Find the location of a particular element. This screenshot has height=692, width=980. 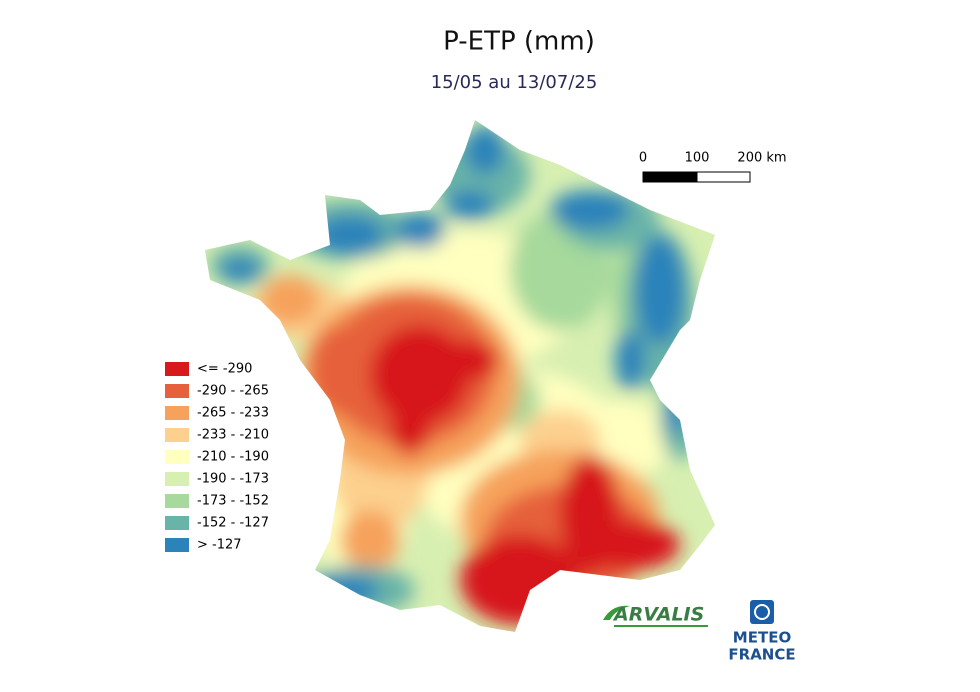

logo-text: FRANCE is located at coordinates (761, 655).